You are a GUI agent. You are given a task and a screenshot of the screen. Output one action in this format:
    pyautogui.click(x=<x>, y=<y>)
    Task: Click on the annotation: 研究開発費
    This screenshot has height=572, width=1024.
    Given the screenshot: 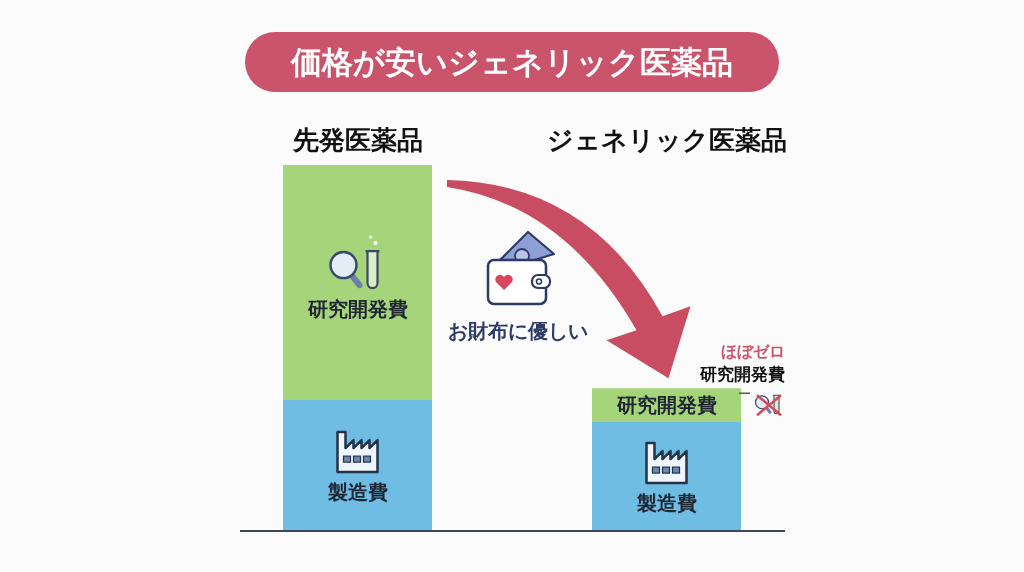 What is the action you would take?
    pyautogui.click(x=742, y=375)
    